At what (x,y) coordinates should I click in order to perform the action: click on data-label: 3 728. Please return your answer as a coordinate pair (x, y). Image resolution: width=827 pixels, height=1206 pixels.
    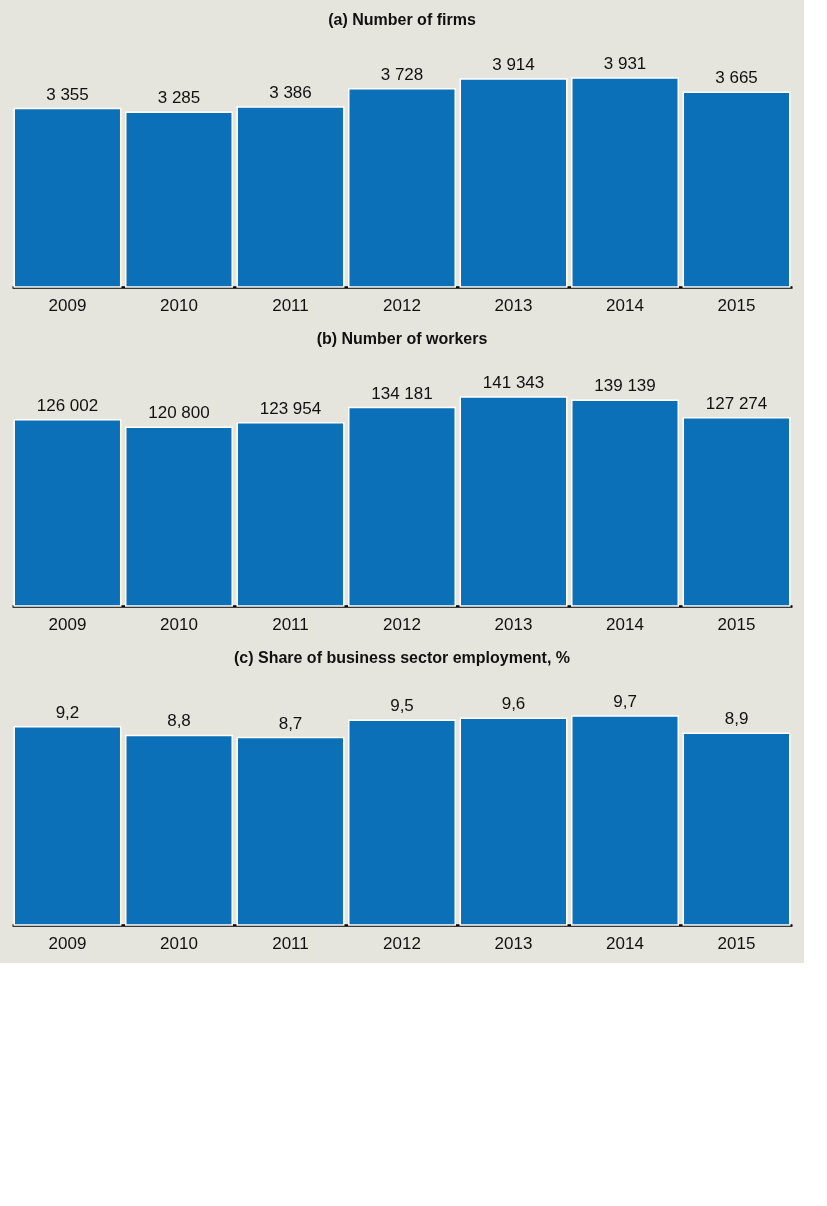
    Looking at the image, I should click on (402, 74).